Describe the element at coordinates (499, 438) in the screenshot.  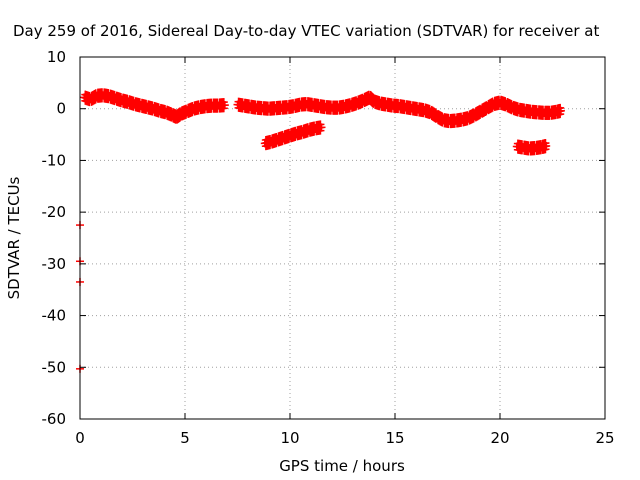
I see `x-tick-label: 20` at that location.